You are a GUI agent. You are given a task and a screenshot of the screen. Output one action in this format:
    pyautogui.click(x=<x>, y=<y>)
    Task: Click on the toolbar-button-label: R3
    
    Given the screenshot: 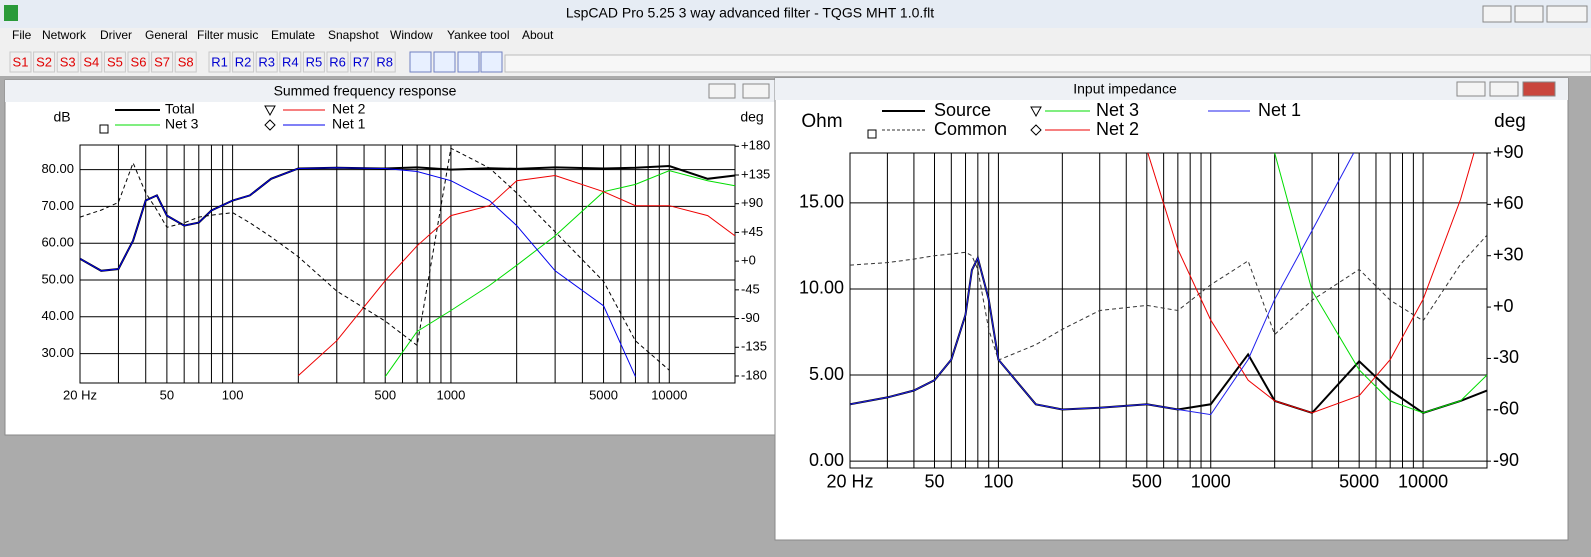 What is the action you would take?
    pyautogui.click(x=266, y=61)
    